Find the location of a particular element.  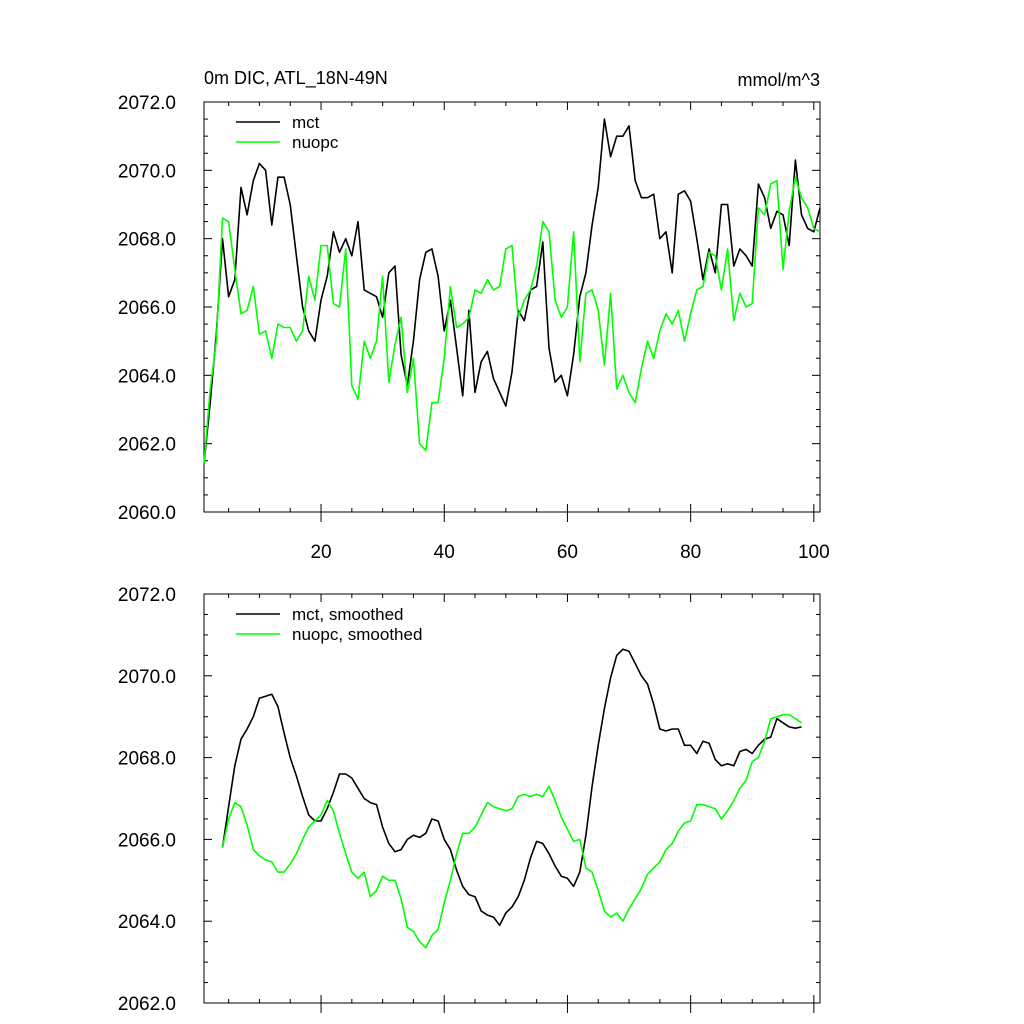

top-xtick-label: 60 is located at coordinates (567, 552).